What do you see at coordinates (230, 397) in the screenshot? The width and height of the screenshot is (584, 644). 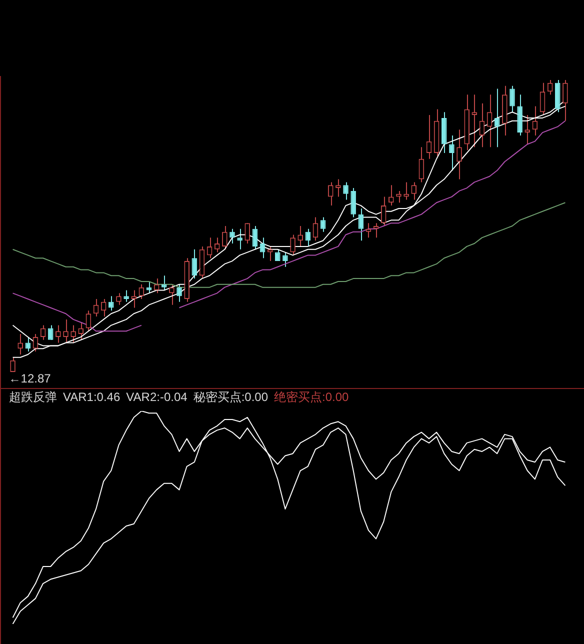 I see `text: 秘密买点:0.00` at bounding box center [230, 397].